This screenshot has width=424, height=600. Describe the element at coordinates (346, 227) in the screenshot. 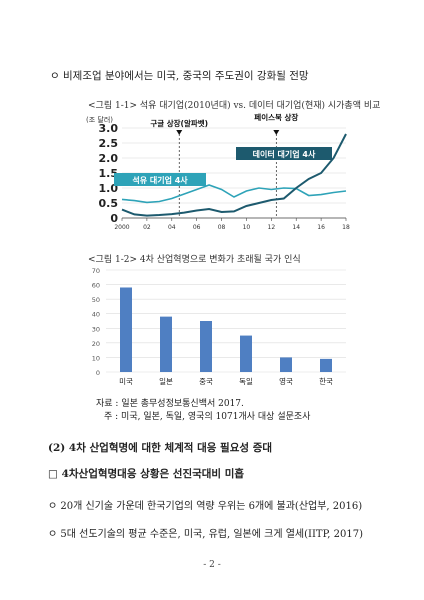

I see `x-tick-label: 18` at that location.